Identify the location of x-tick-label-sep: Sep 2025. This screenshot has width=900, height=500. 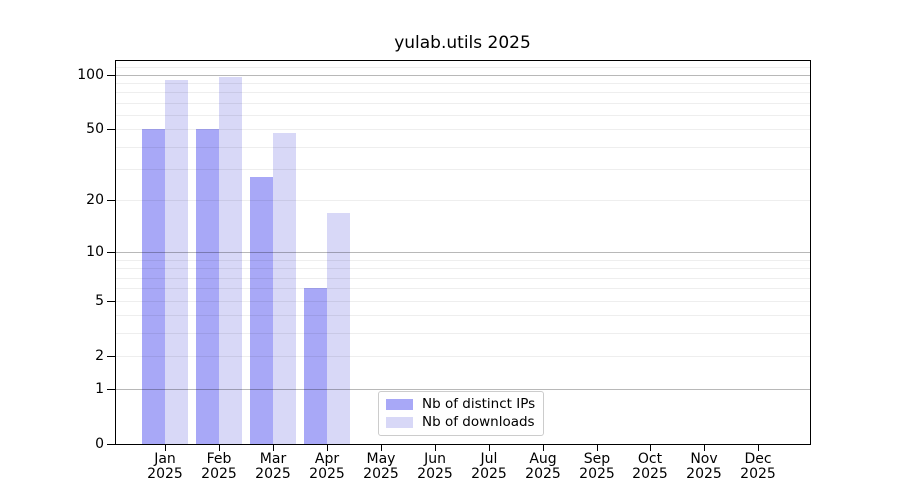
(597, 467).